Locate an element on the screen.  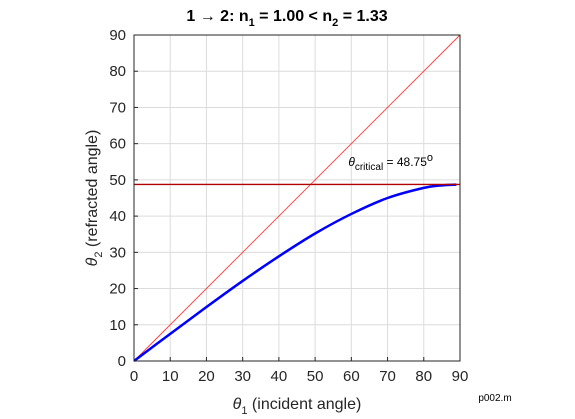
x-tick-label: 50 is located at coordinates (315, 376).